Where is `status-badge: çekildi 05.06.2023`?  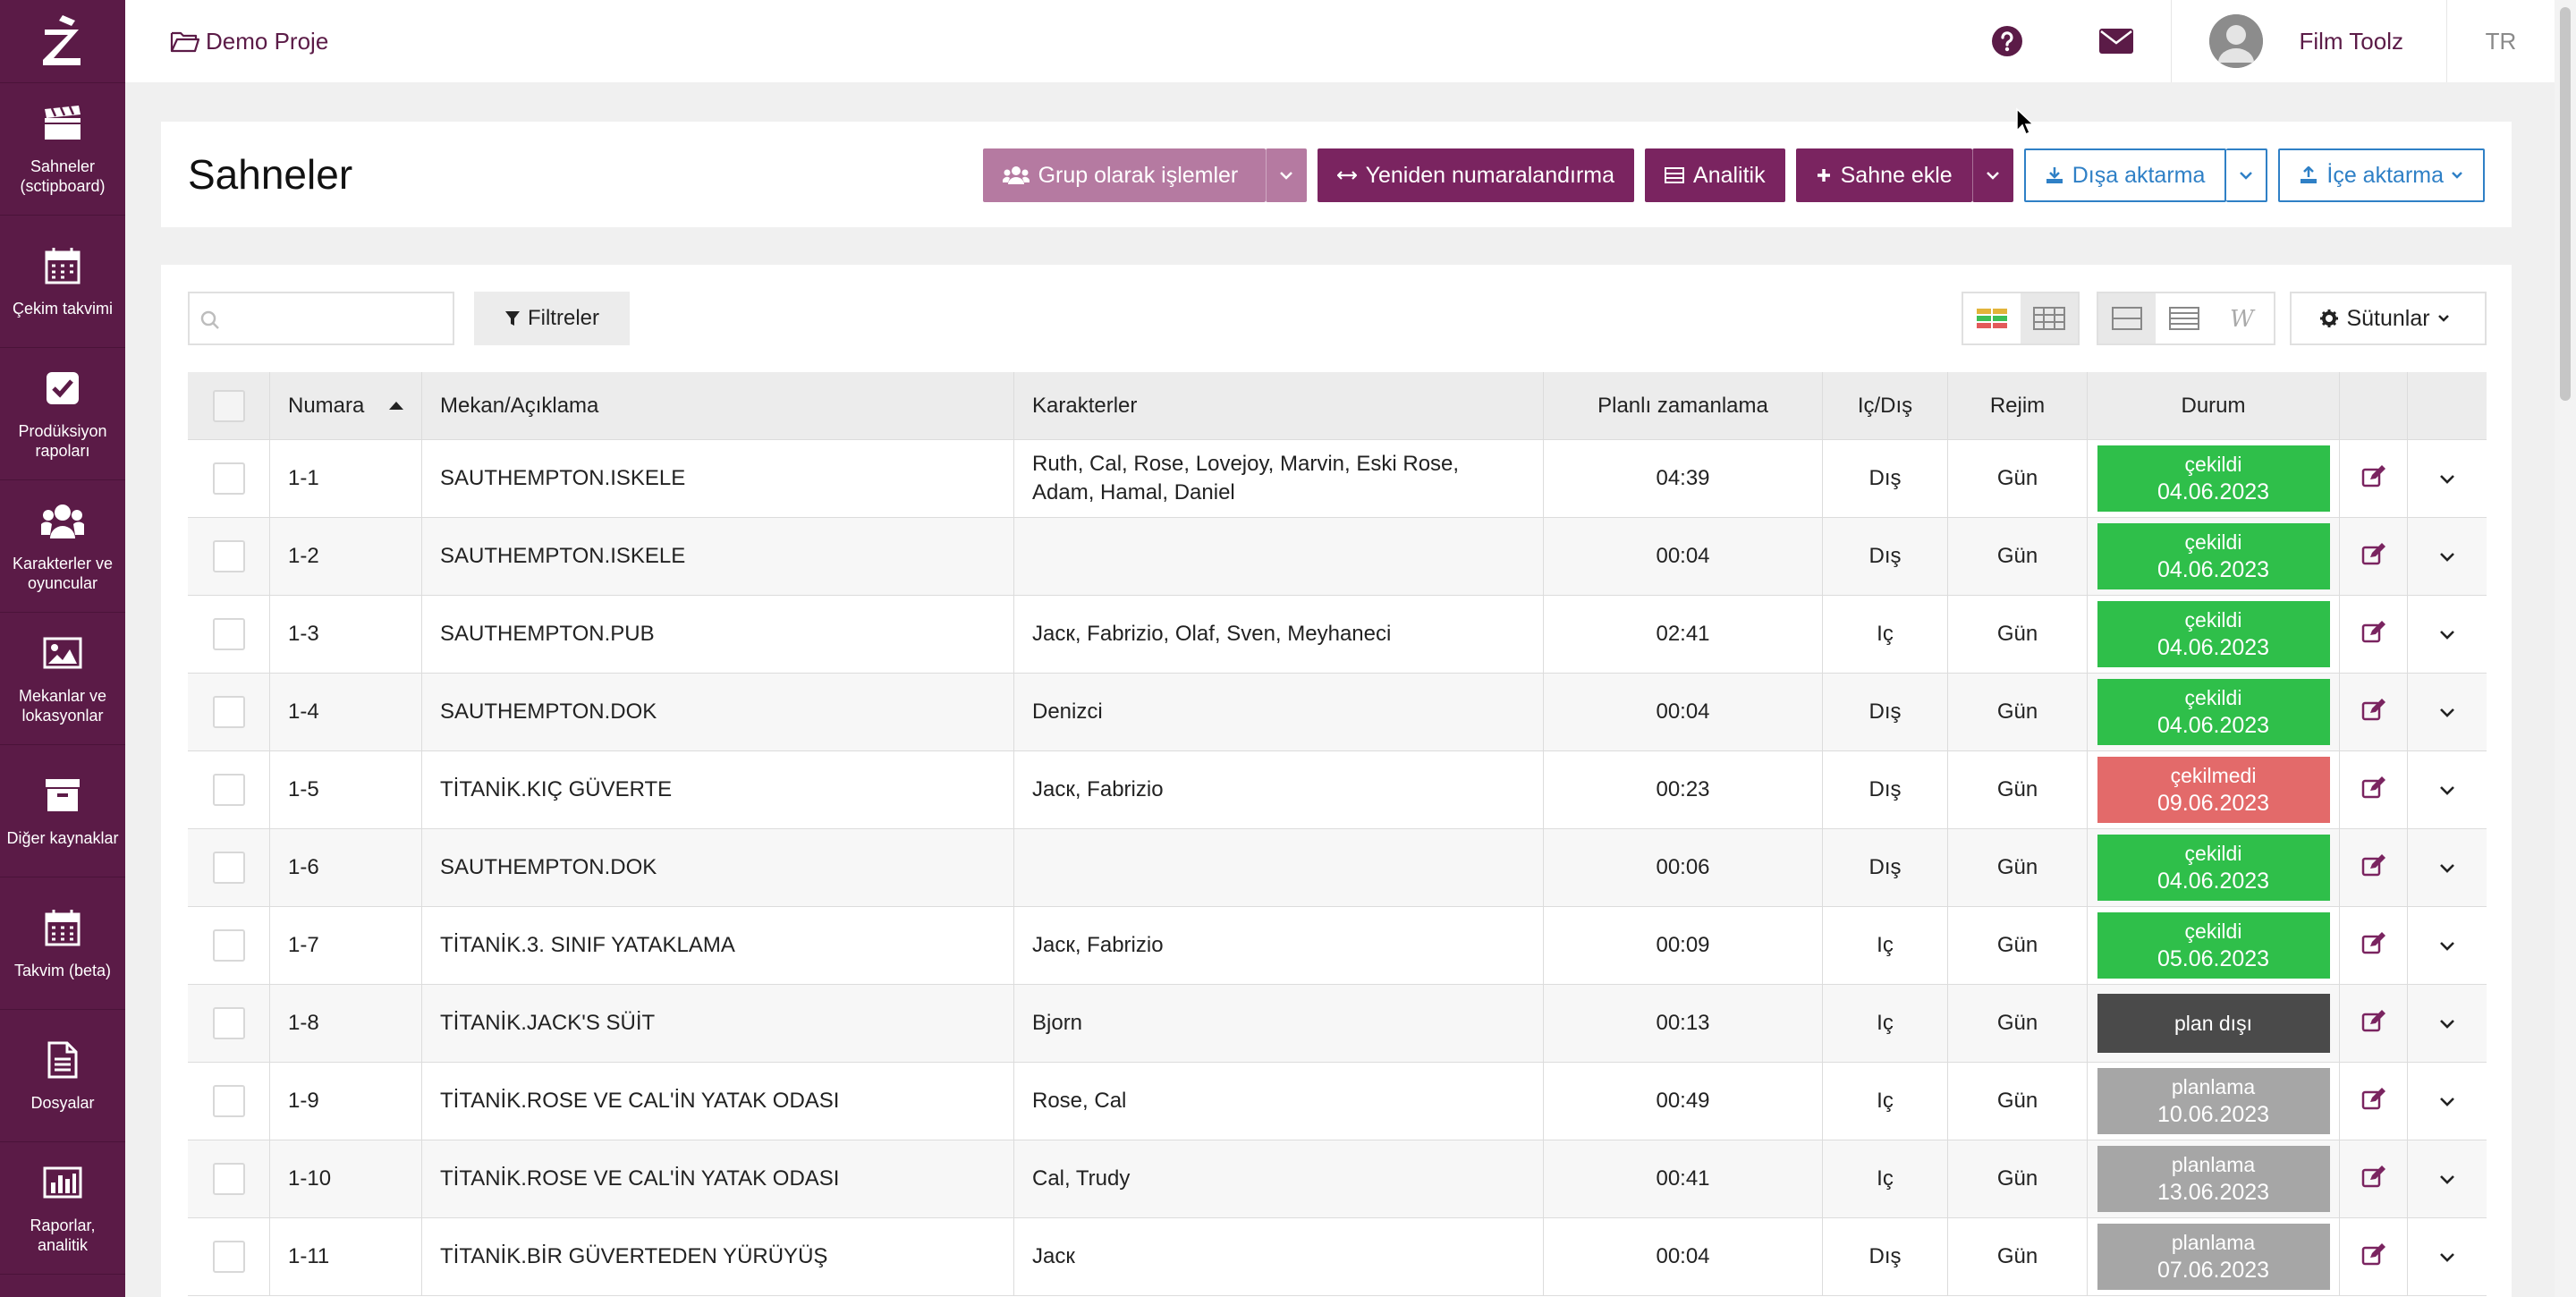
status-badge: çekildi 05.06.2023 is located at coordinates (2213, 945).